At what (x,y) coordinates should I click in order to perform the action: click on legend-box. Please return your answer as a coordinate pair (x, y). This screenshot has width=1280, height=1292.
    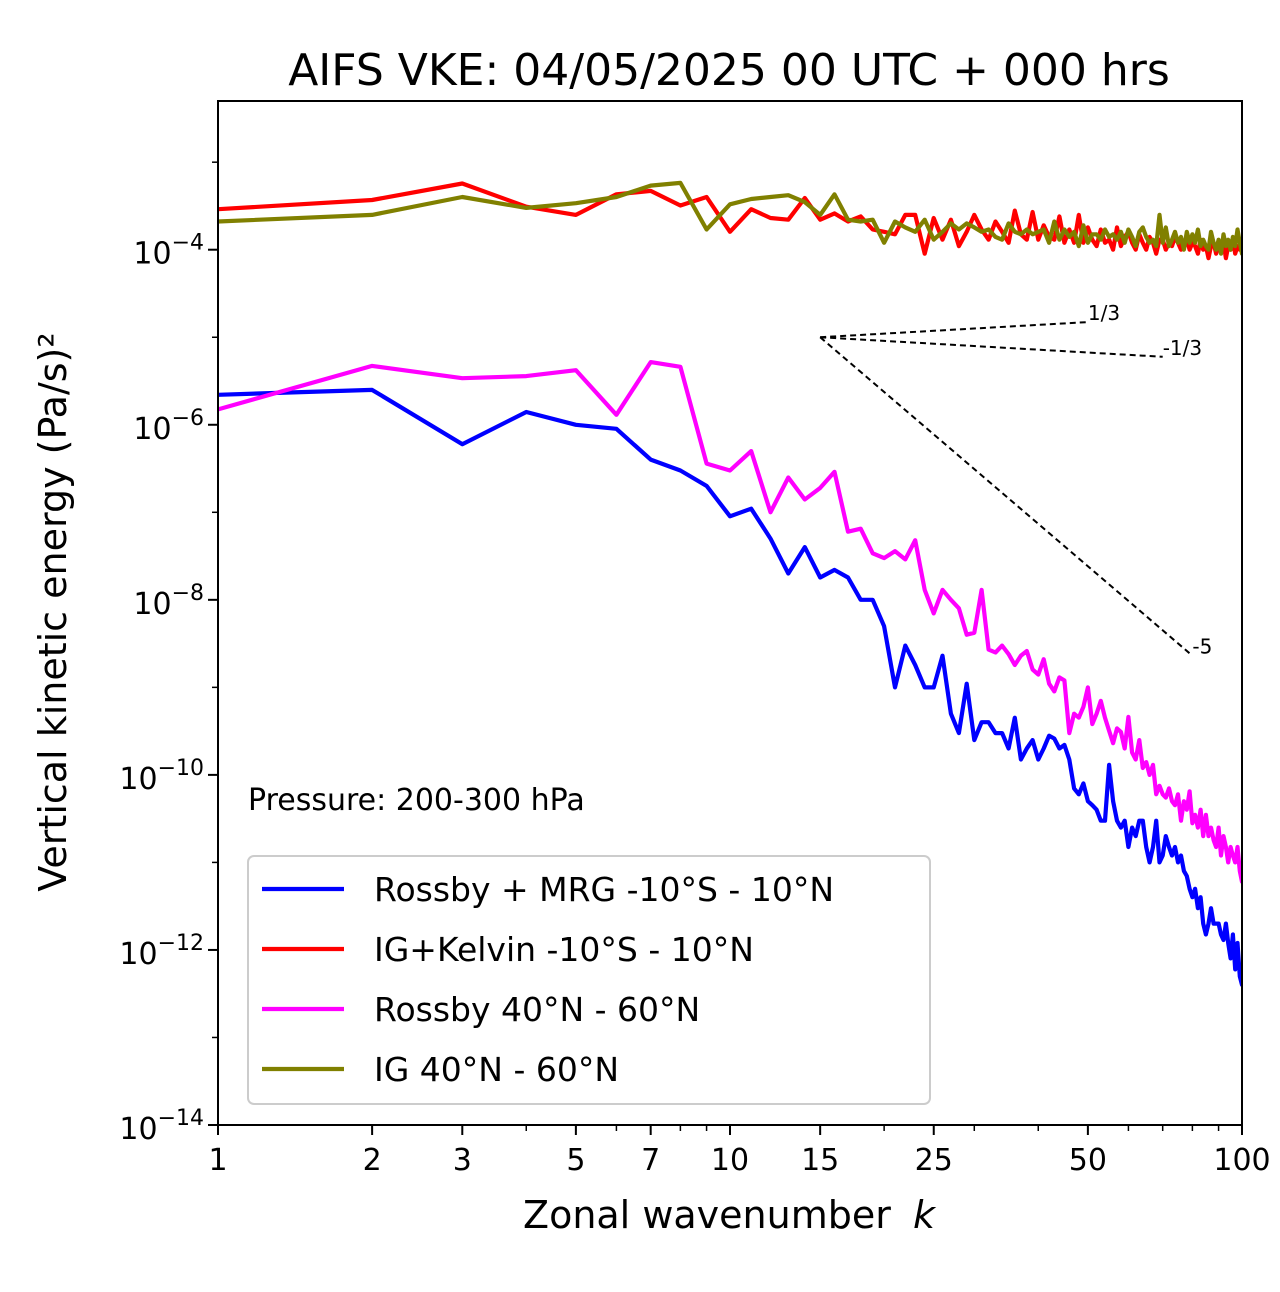
    Looking at the image, I should click on (589, 980).